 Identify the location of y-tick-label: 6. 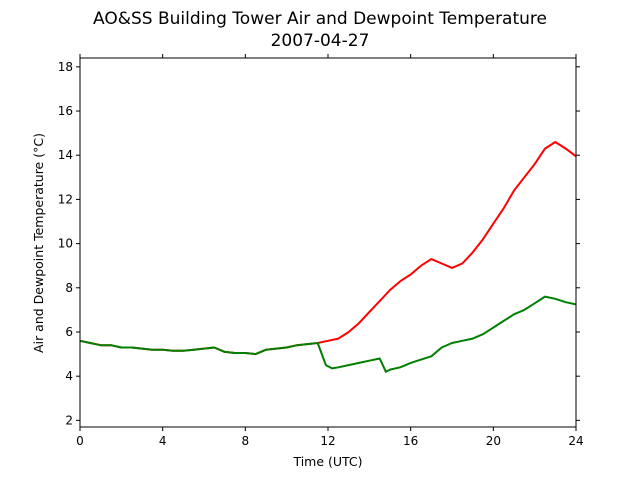
(69, 332).